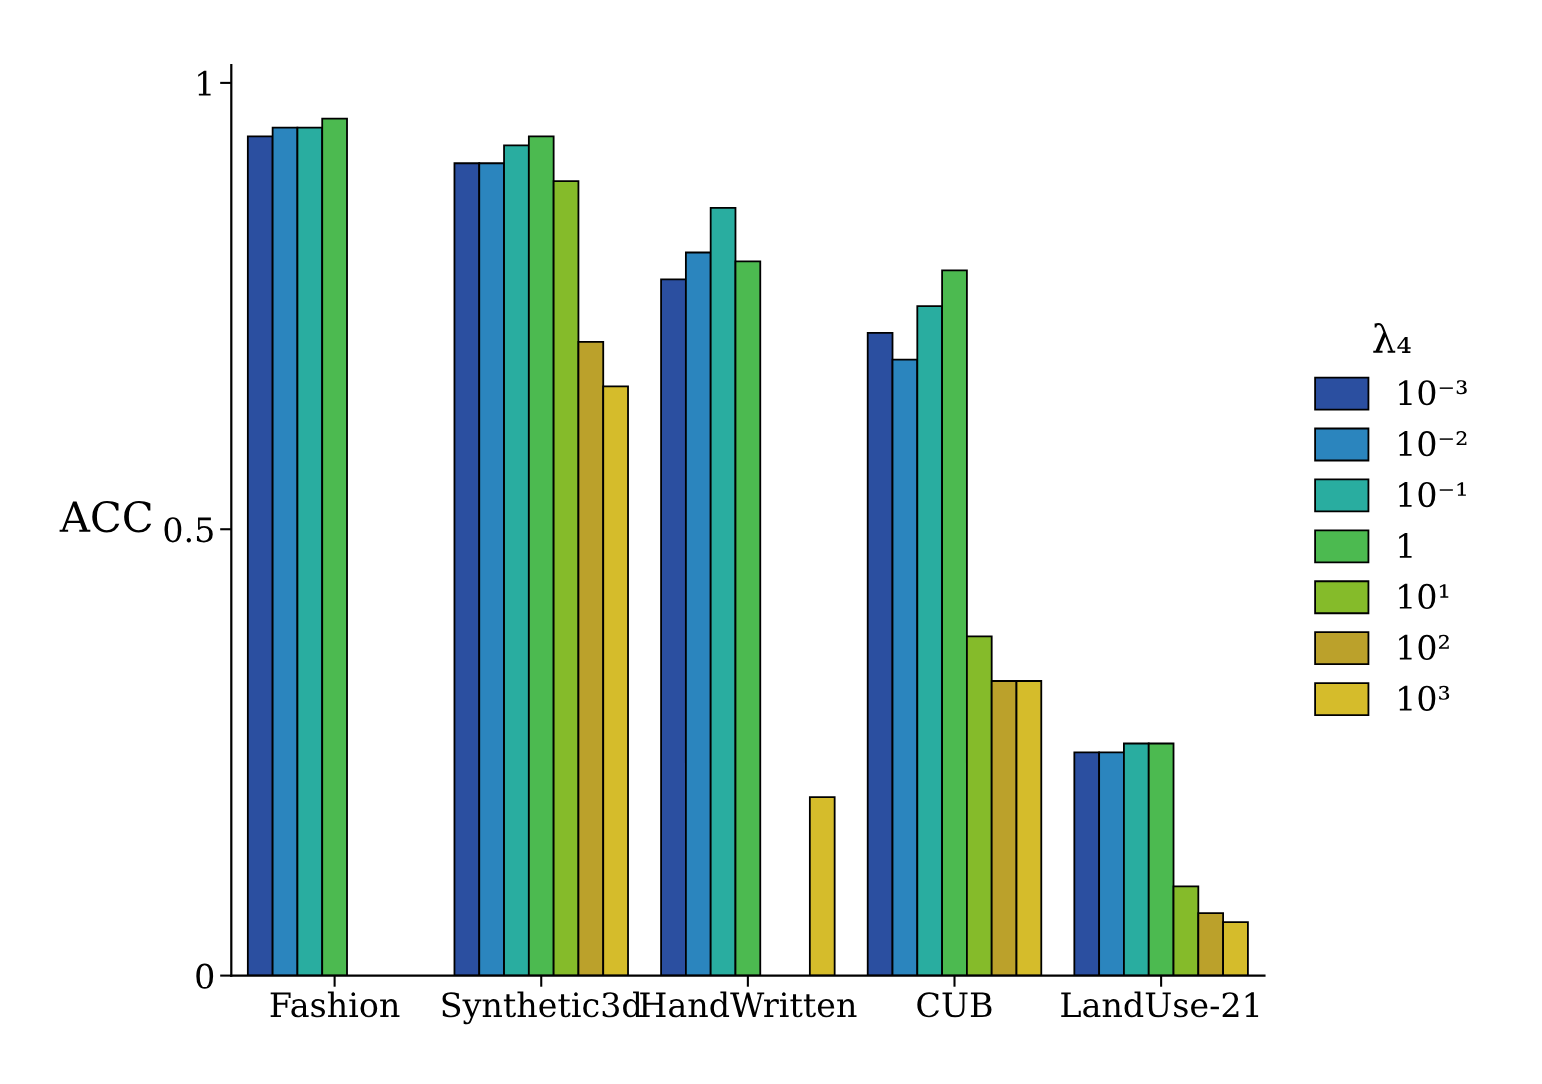  I want to click on y-axis-title: ACC, so click(105, 516).